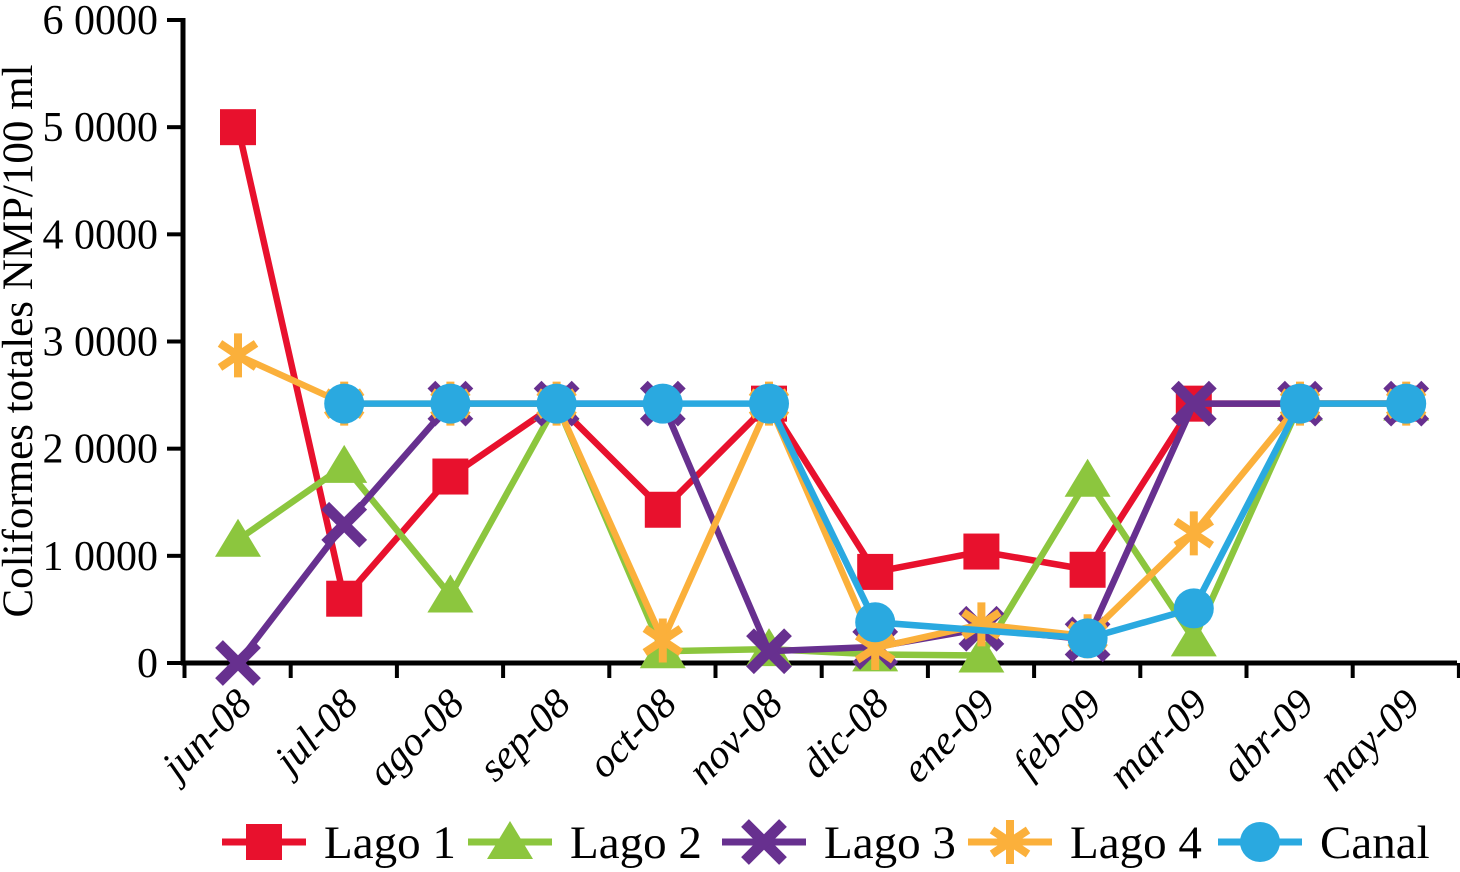 This screenshot has width=1460, height=872. What do you see at coordinates (734, 735) in the screenshot?
I see `x-tick-label: nov-08` at bounding box center [734, 735].